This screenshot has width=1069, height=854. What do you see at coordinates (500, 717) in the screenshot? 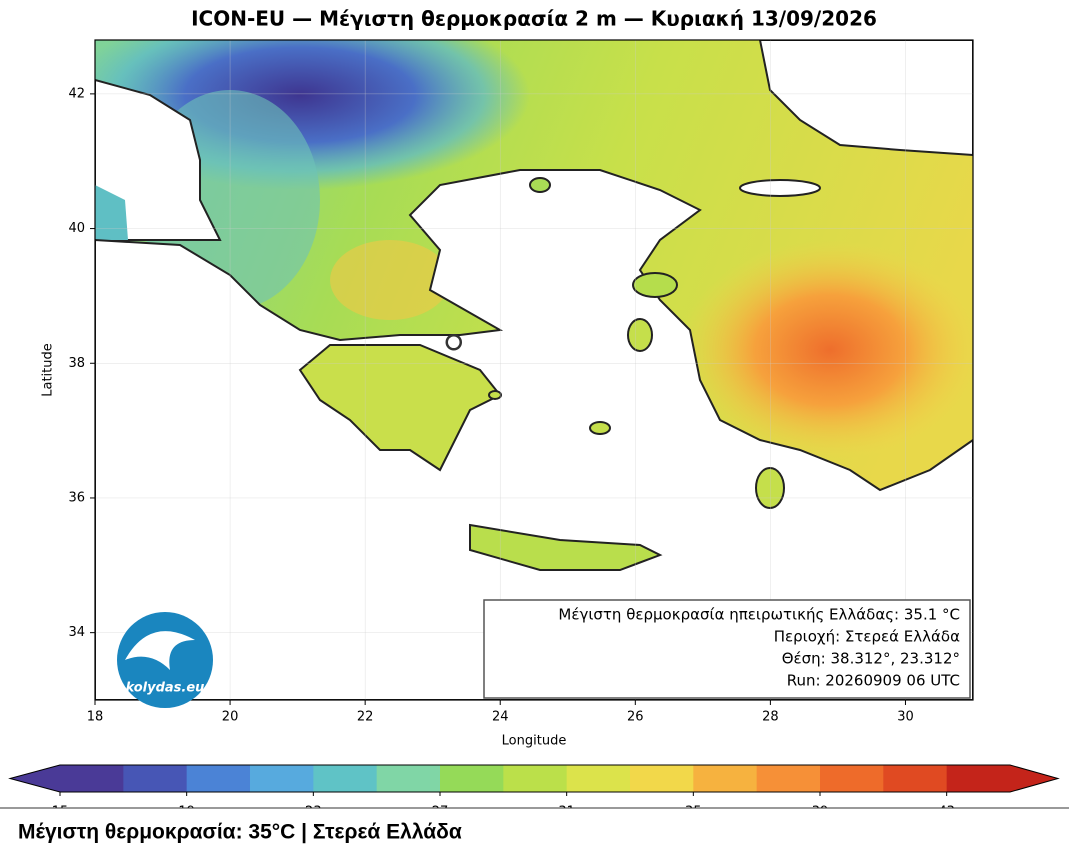
I see `x-tick-label: 24` at bounding box center [500, 717].